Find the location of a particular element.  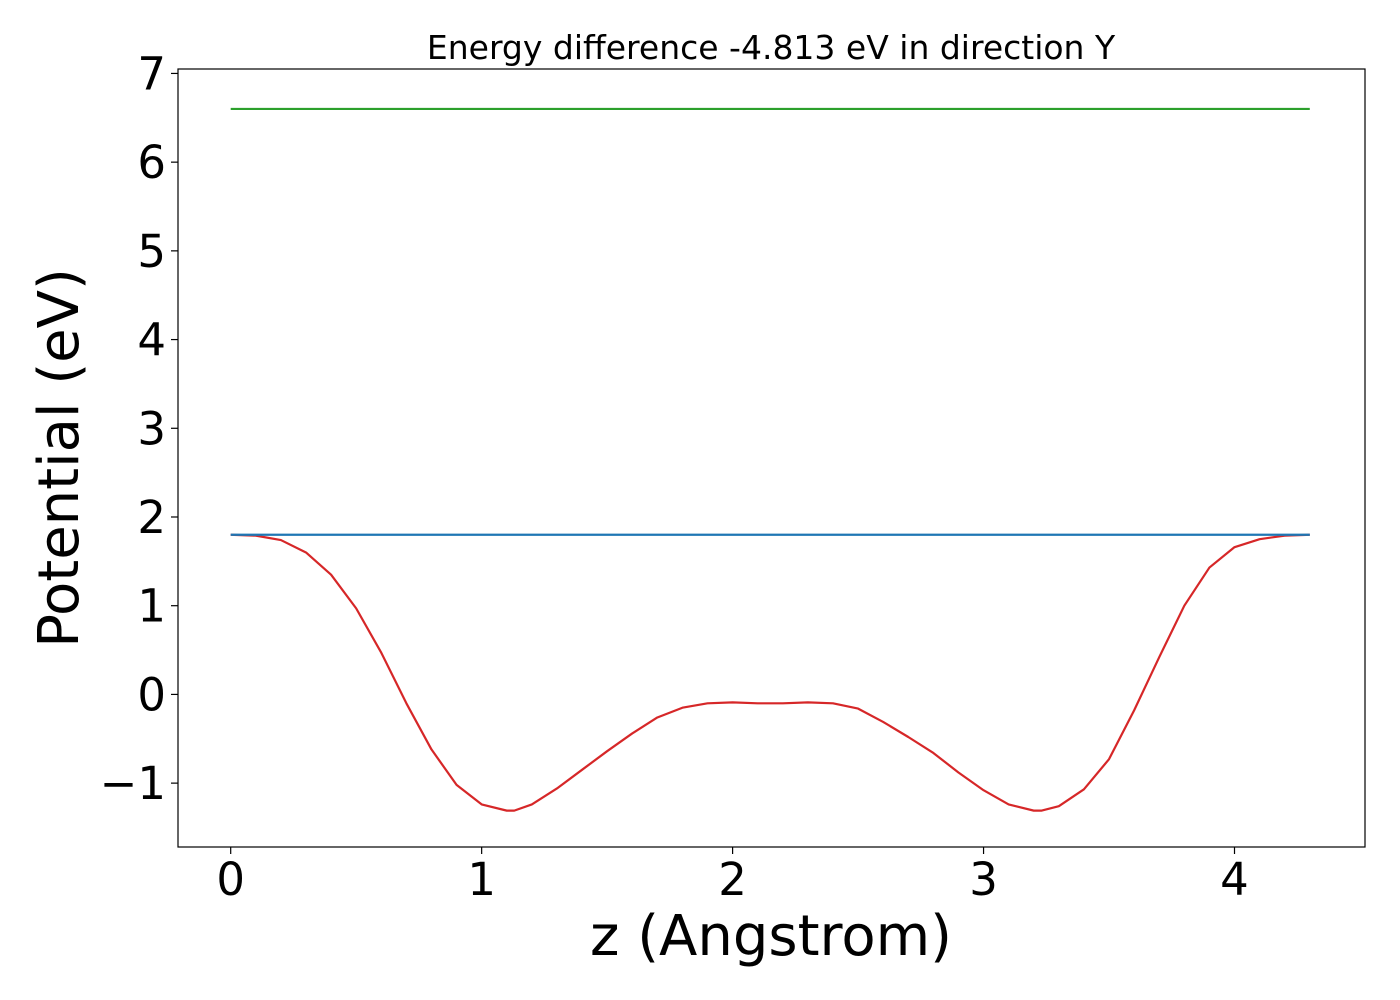

y-tick-label: 1 is located at coordinates (151, 606).